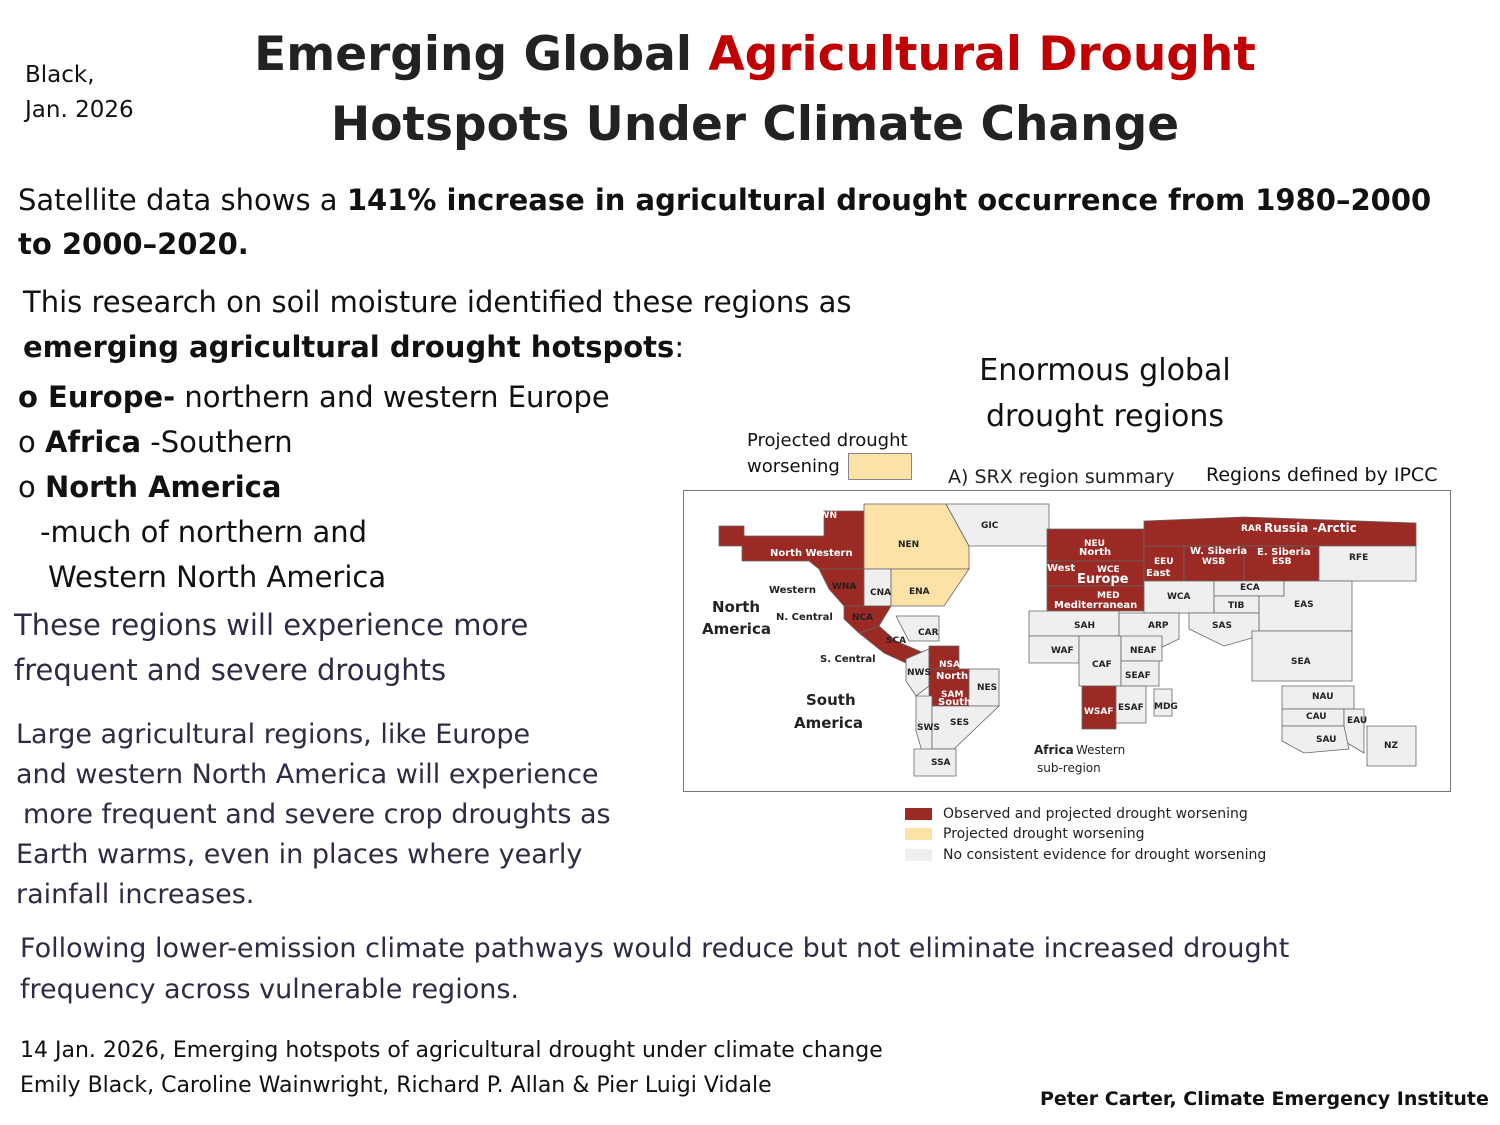  Describe the element at coordinates (1044, 834) in the screenshot. I see `legend-projected-label: Projected drought worsening` at that location.